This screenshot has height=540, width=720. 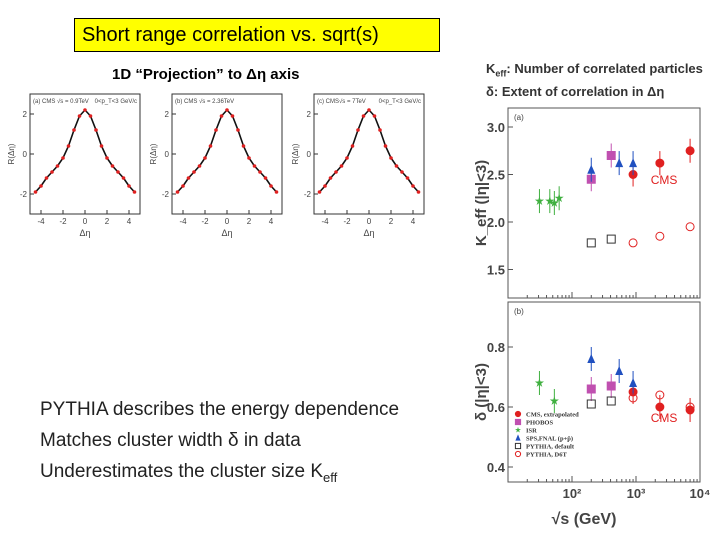 What do you see at coordinates (153, 153) in the screenshot?
I see `y-axis-label: R(Δη)` at bounding box center [153, 153].